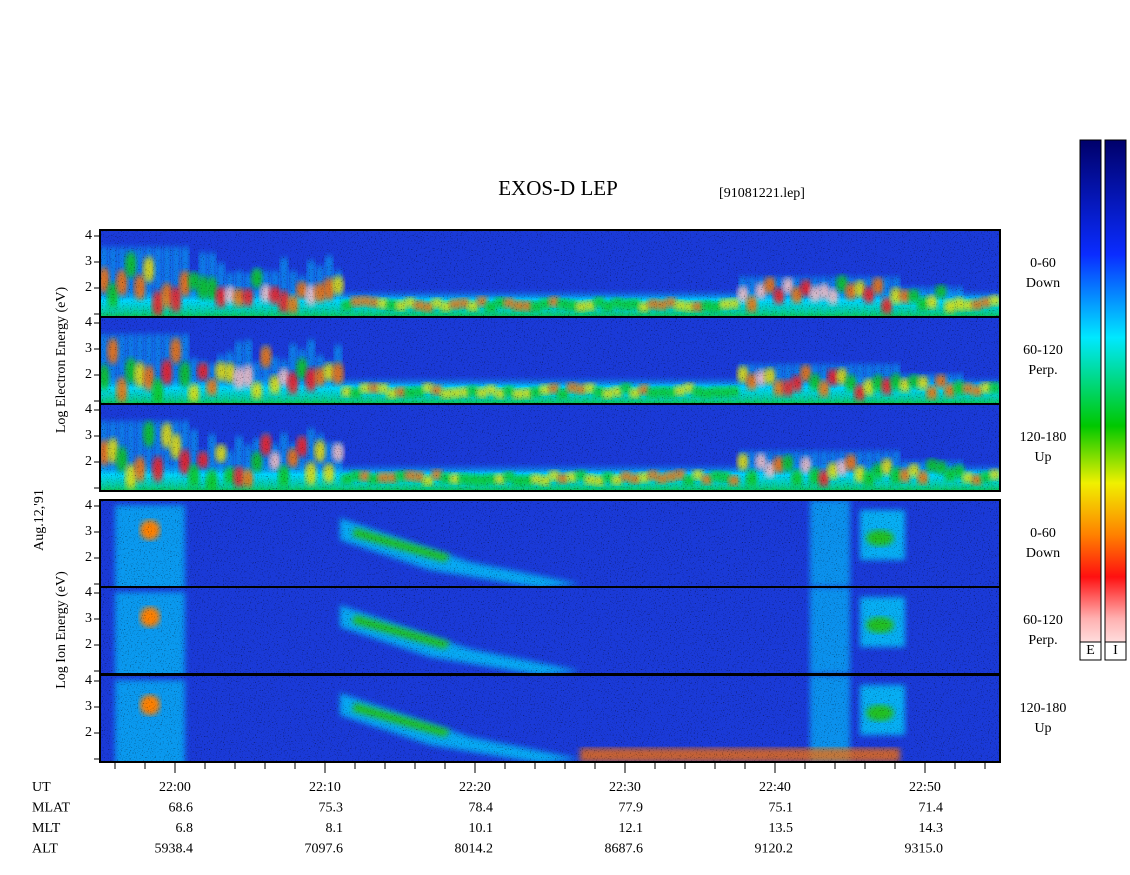 Image resolution: width=1130 pixels, height=875 pixels. What do you see at coordinates (624, 848) in the screenshot?
I see `table-value: 8687.6` at bounding box center [624, 848].